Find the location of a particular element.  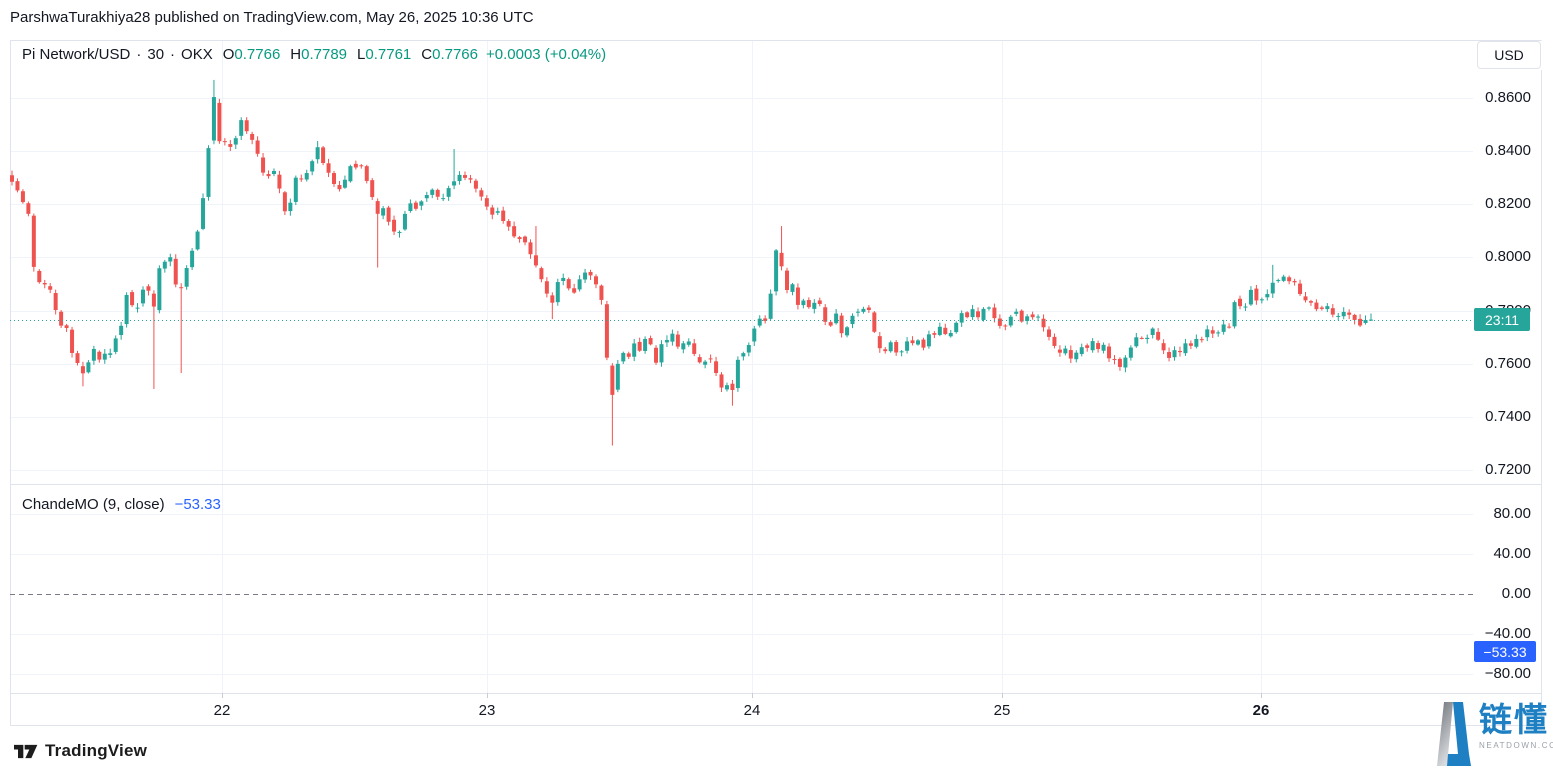

neatdown-watermark: 链懂 NEATDOWN.COM is located at coordinates (1494, 735).